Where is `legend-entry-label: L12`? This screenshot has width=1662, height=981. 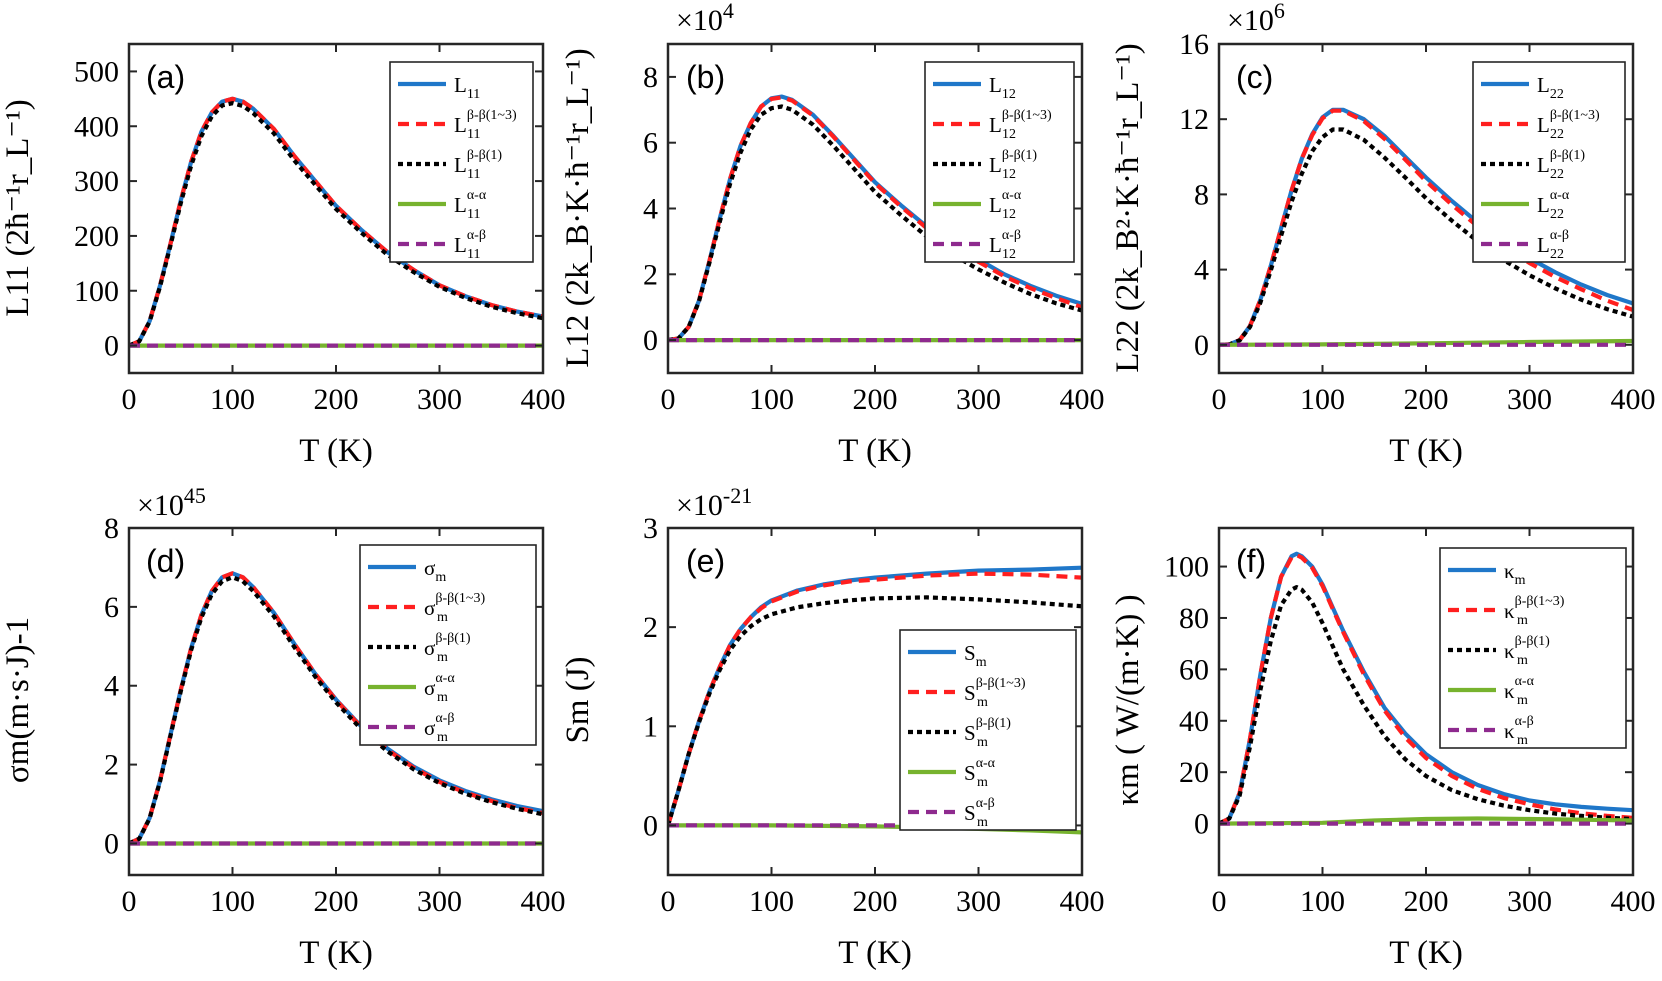 legend-entry-label: L12 is located at coordinates (1002, 87).